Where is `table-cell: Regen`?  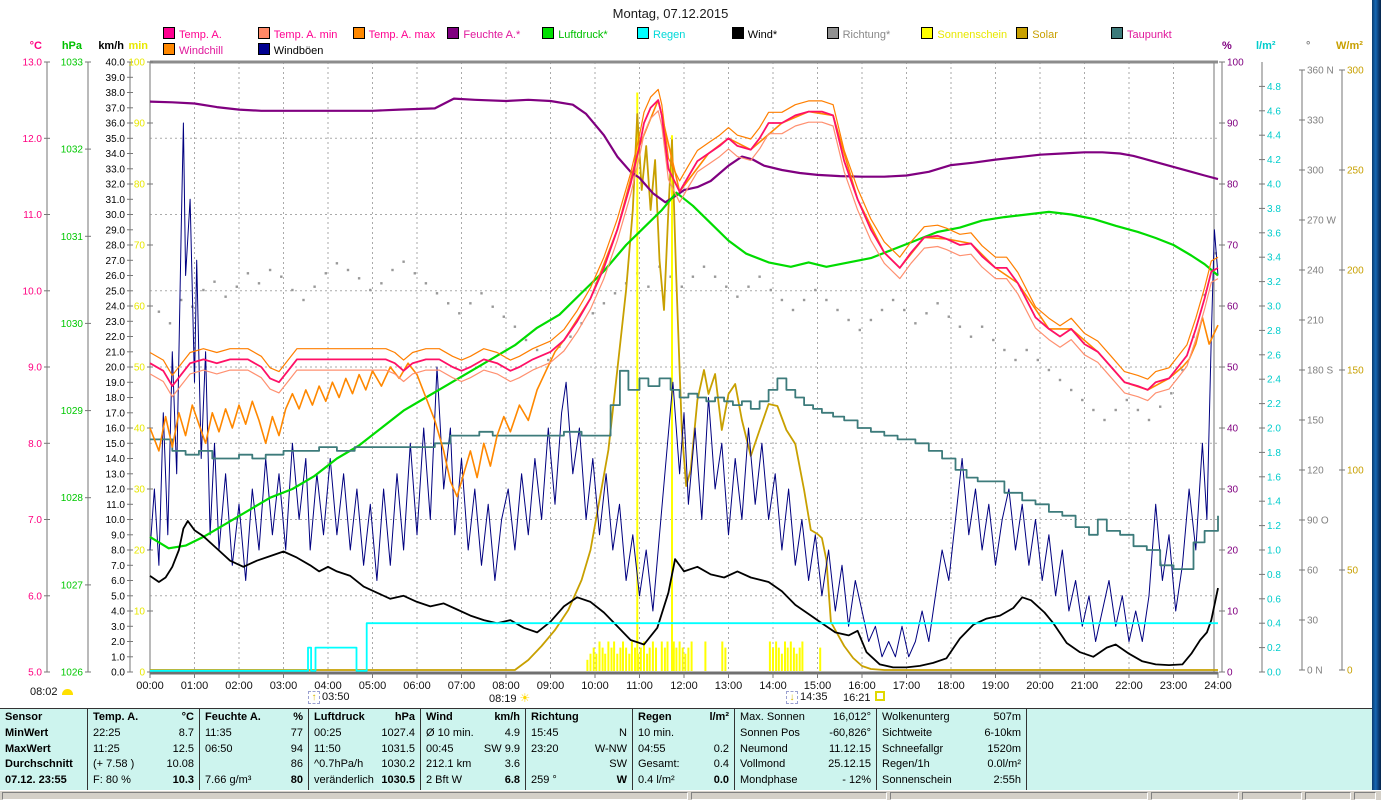 table-cell: Regen is located at coordinates (655, 717).